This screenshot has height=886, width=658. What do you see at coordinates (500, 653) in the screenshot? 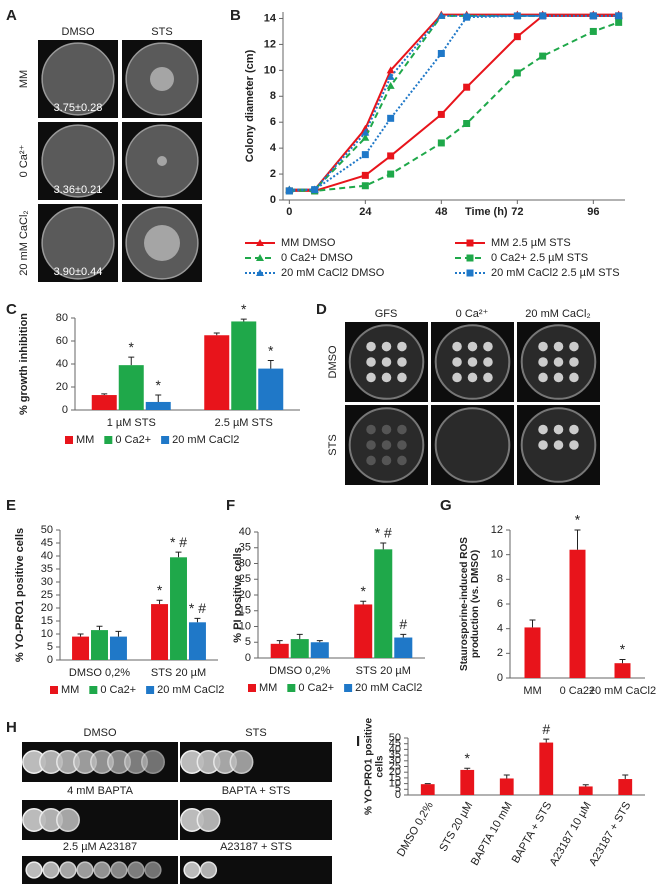
I see `y-tick-label: 2` at bounding box center [500, 653].